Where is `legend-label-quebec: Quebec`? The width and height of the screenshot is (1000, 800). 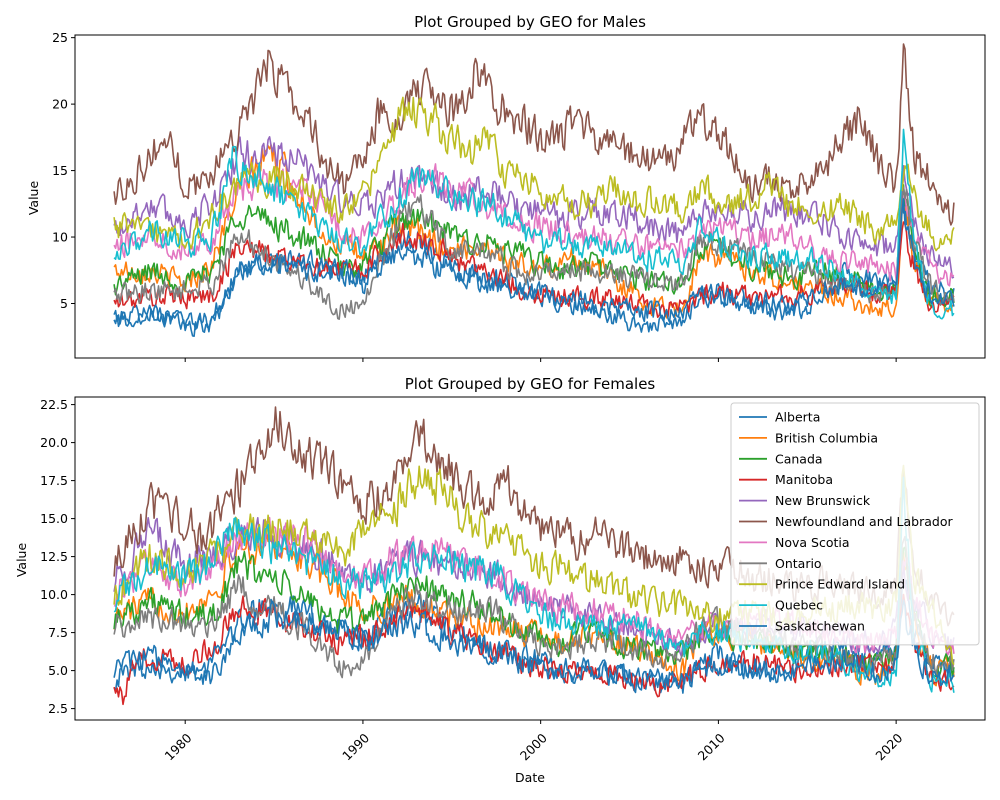 legend-label-quebec: Quebec is located at coordinates (799, 605).